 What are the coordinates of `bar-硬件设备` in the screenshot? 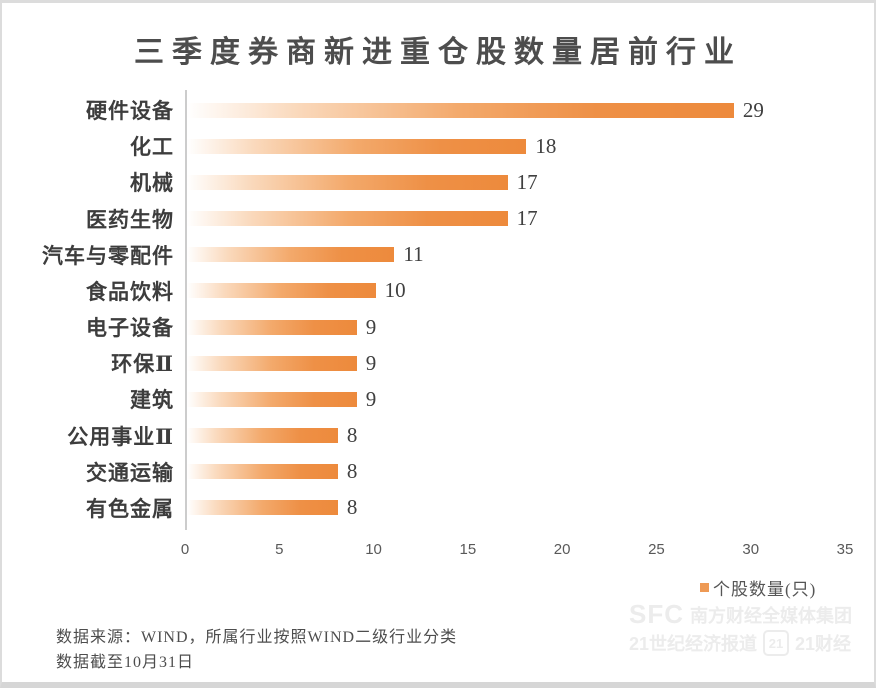 It's located at (460, 110).